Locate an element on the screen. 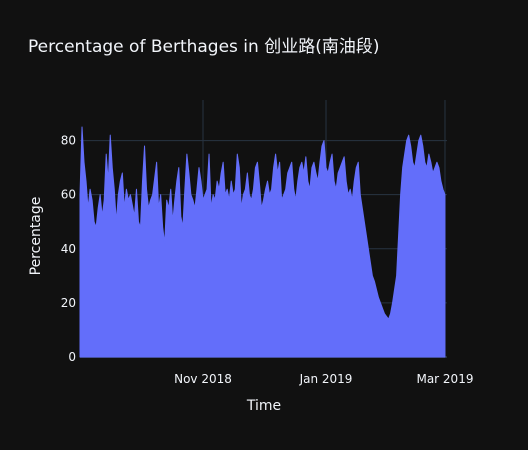 Image resolution: width=528 pixels, height=450 pixels. y-tick-label: 60 is located at coordinates (68, 195).